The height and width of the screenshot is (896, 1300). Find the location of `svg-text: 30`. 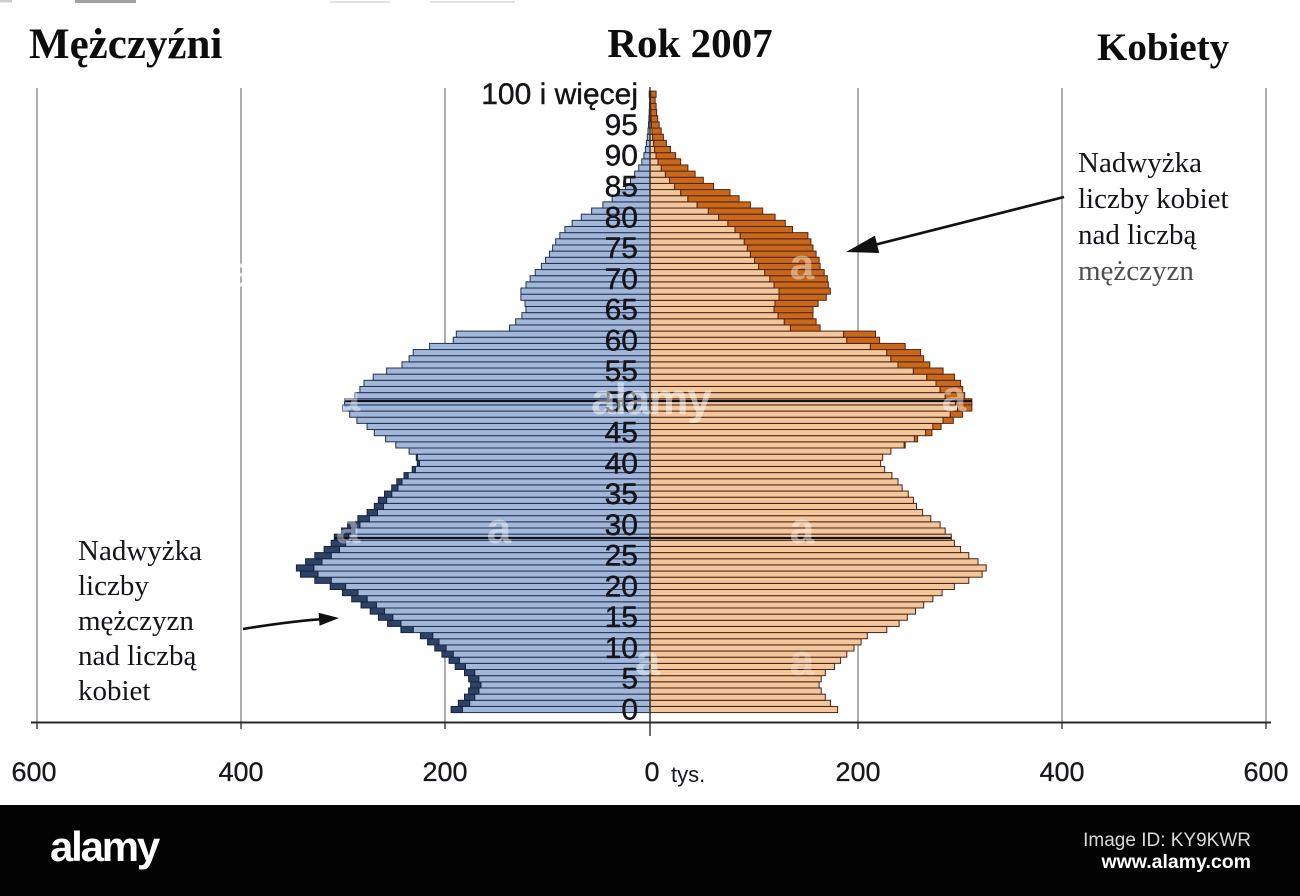

svg-text: 30 is located at coordinates (621, 525).